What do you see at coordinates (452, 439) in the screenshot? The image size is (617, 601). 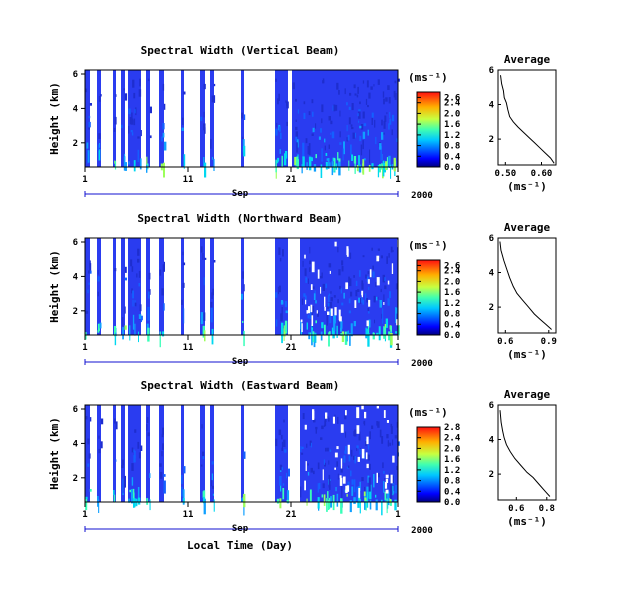 I see `colorbar-tick-label: 2.4` at bounding box center [452, 439].